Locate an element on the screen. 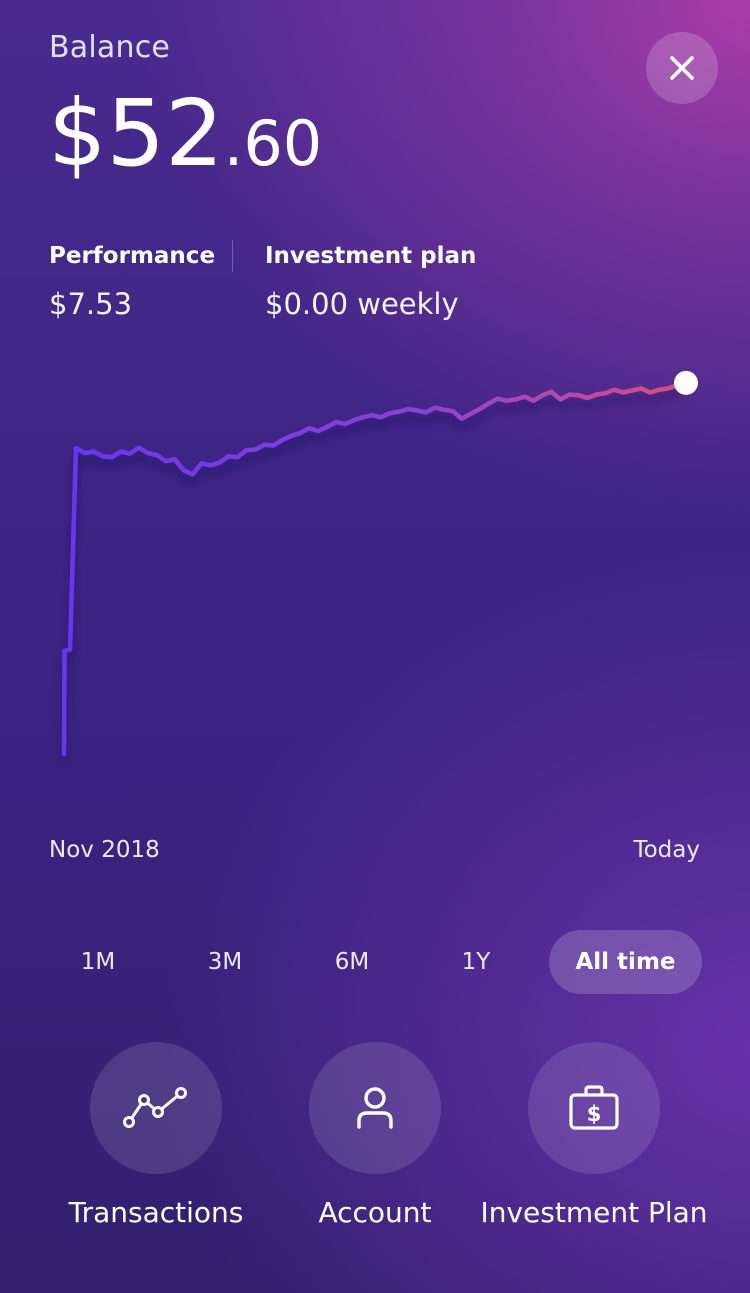 The width and height of the screenshot is (750, 1293). account-button is located at coordinates (375, 1108).